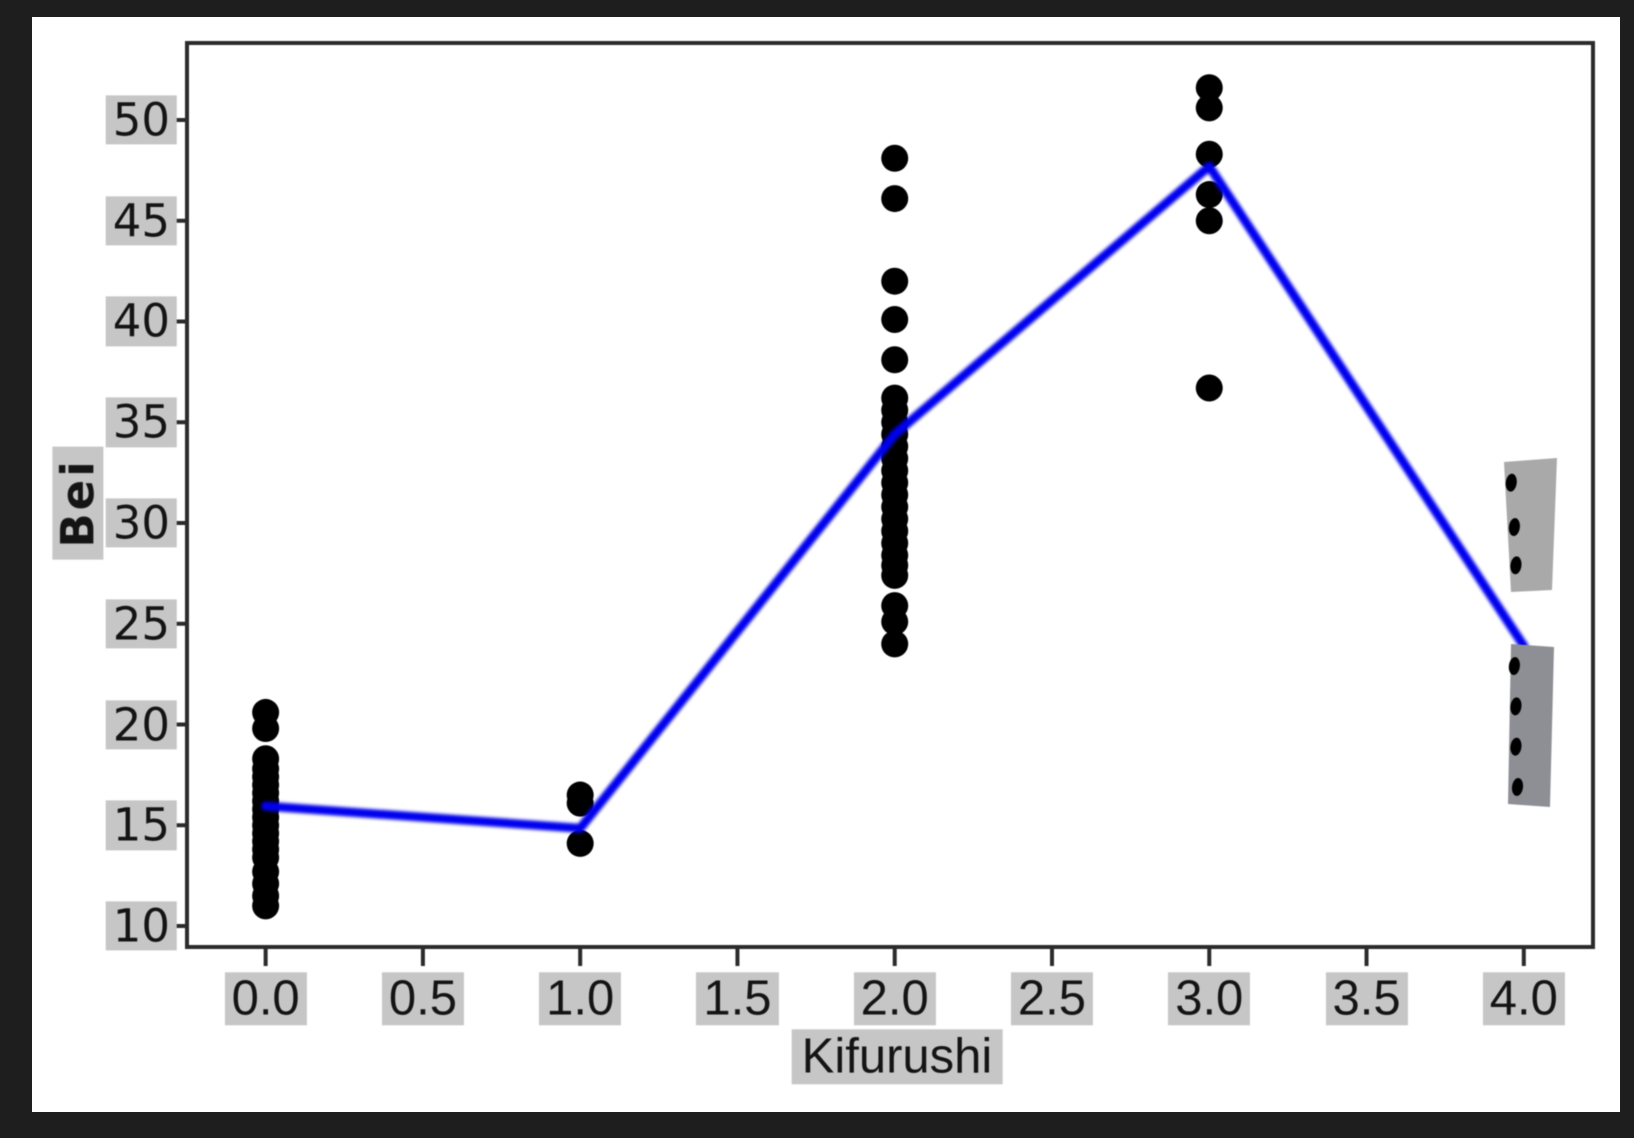 This screenshot has height=1138, width=1634. I want to click on y-tick-label: 35, so click(141, 422).